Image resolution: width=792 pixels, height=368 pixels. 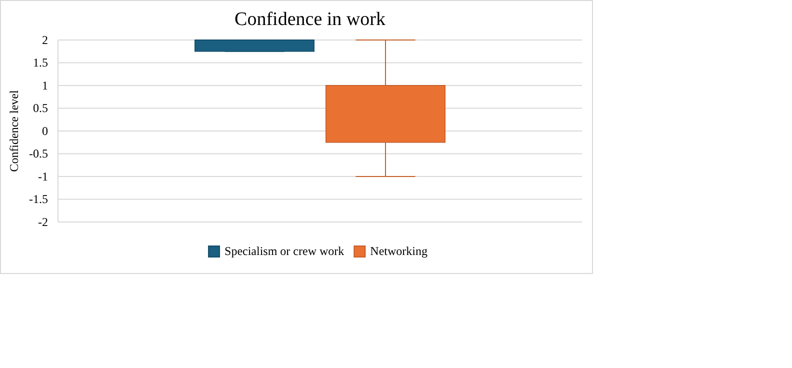 I want to click on y-tick-label: 0, so click(x=45, y=131).